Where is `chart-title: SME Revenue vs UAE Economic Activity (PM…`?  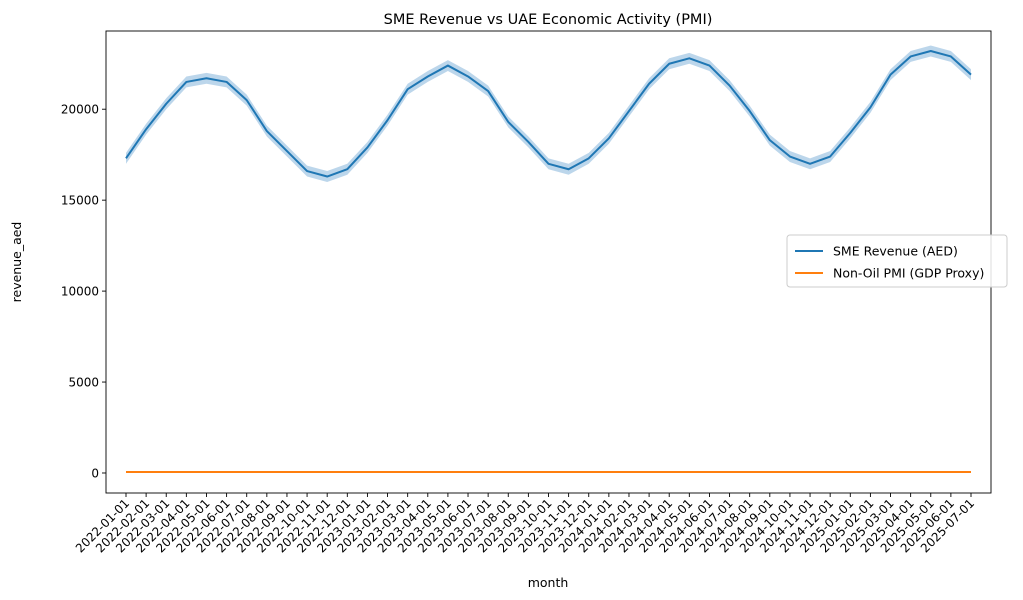 chart-title: SME Revenue vs UAE Economic Activity (PM… is located at coordinates (548, 20).